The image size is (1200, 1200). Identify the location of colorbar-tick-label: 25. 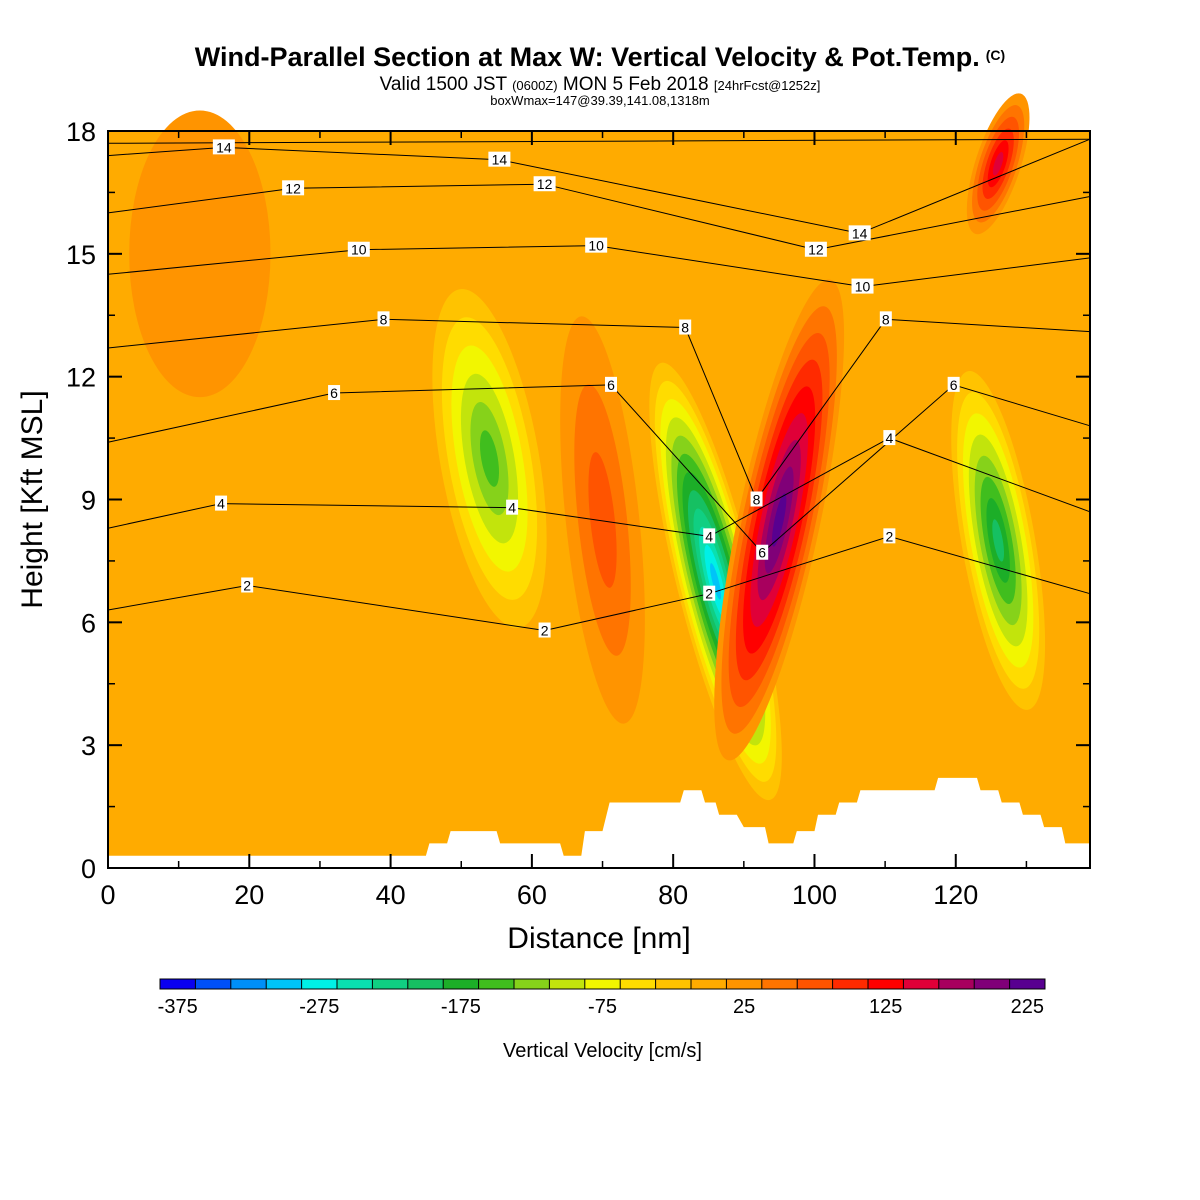
(744, 1007).